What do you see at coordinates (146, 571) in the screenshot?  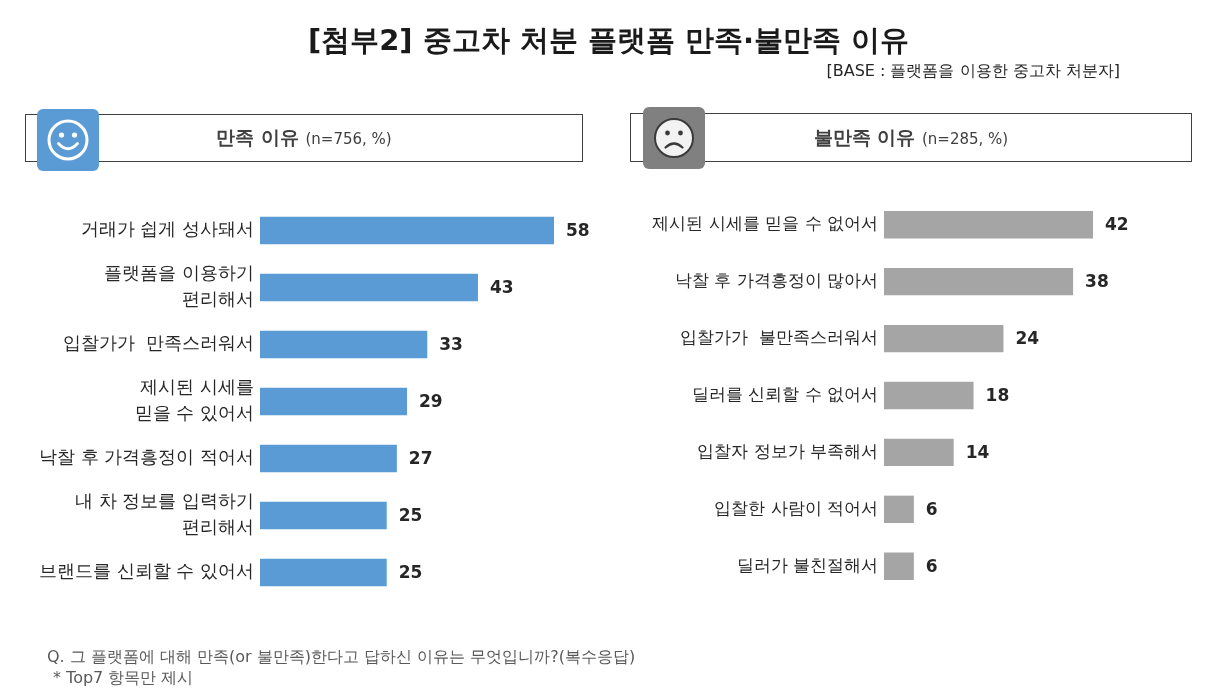 I see `y-tick-label: 브랜드를 신뢰할 수 있어서` at bounding box center [146, 571].